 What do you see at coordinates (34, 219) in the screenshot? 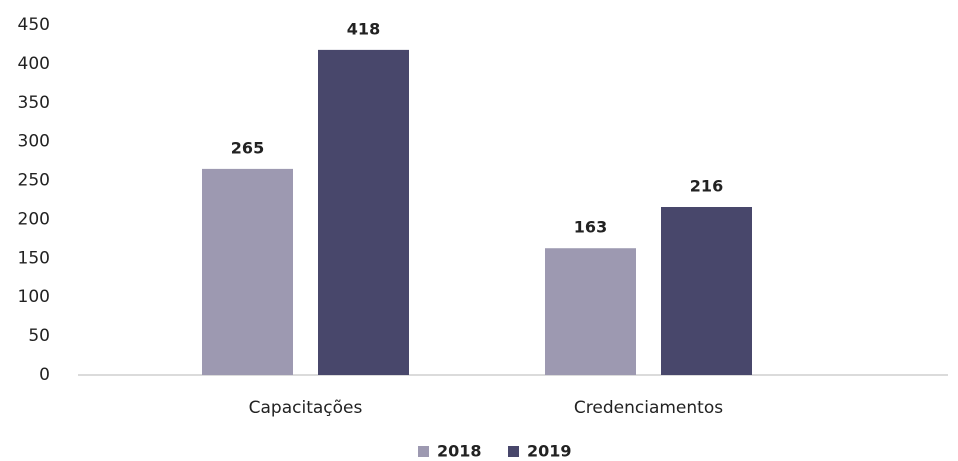
I see `y-tick-label: 200` at bounding box center [34, 219].